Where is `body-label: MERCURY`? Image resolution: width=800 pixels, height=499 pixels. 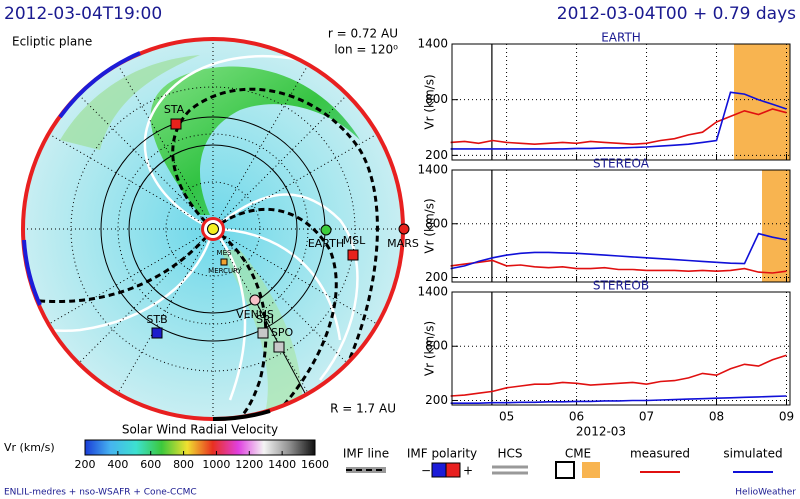
body-label: MERCURY is located at coordinates (225, 271).